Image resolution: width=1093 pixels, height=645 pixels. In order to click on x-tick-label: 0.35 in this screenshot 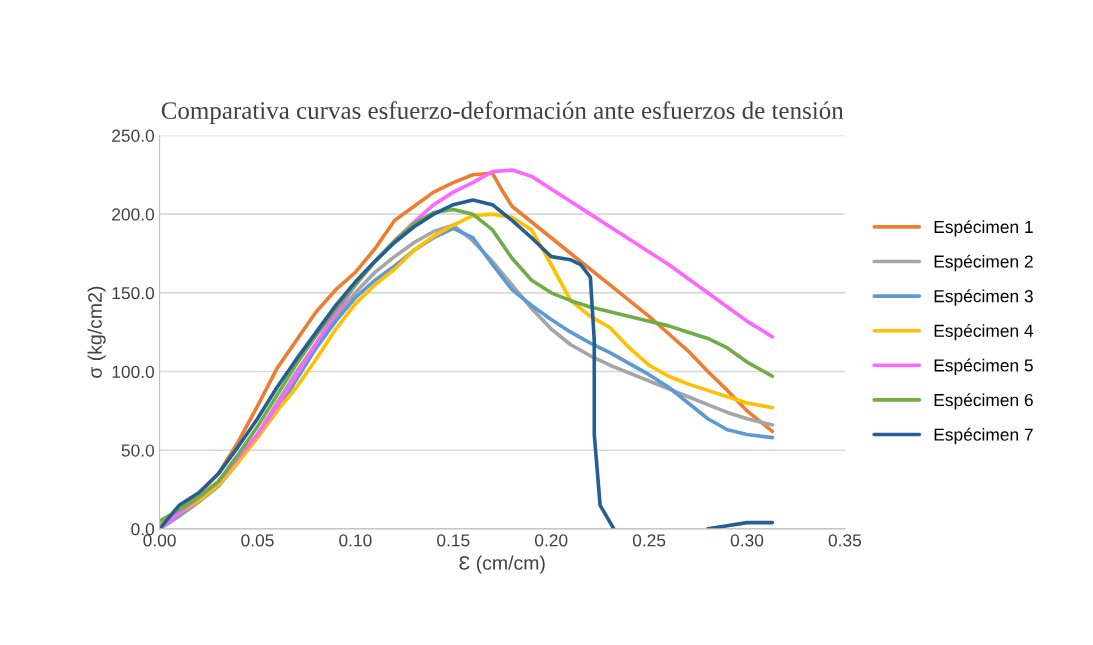, I will do `click(845, 540)`.